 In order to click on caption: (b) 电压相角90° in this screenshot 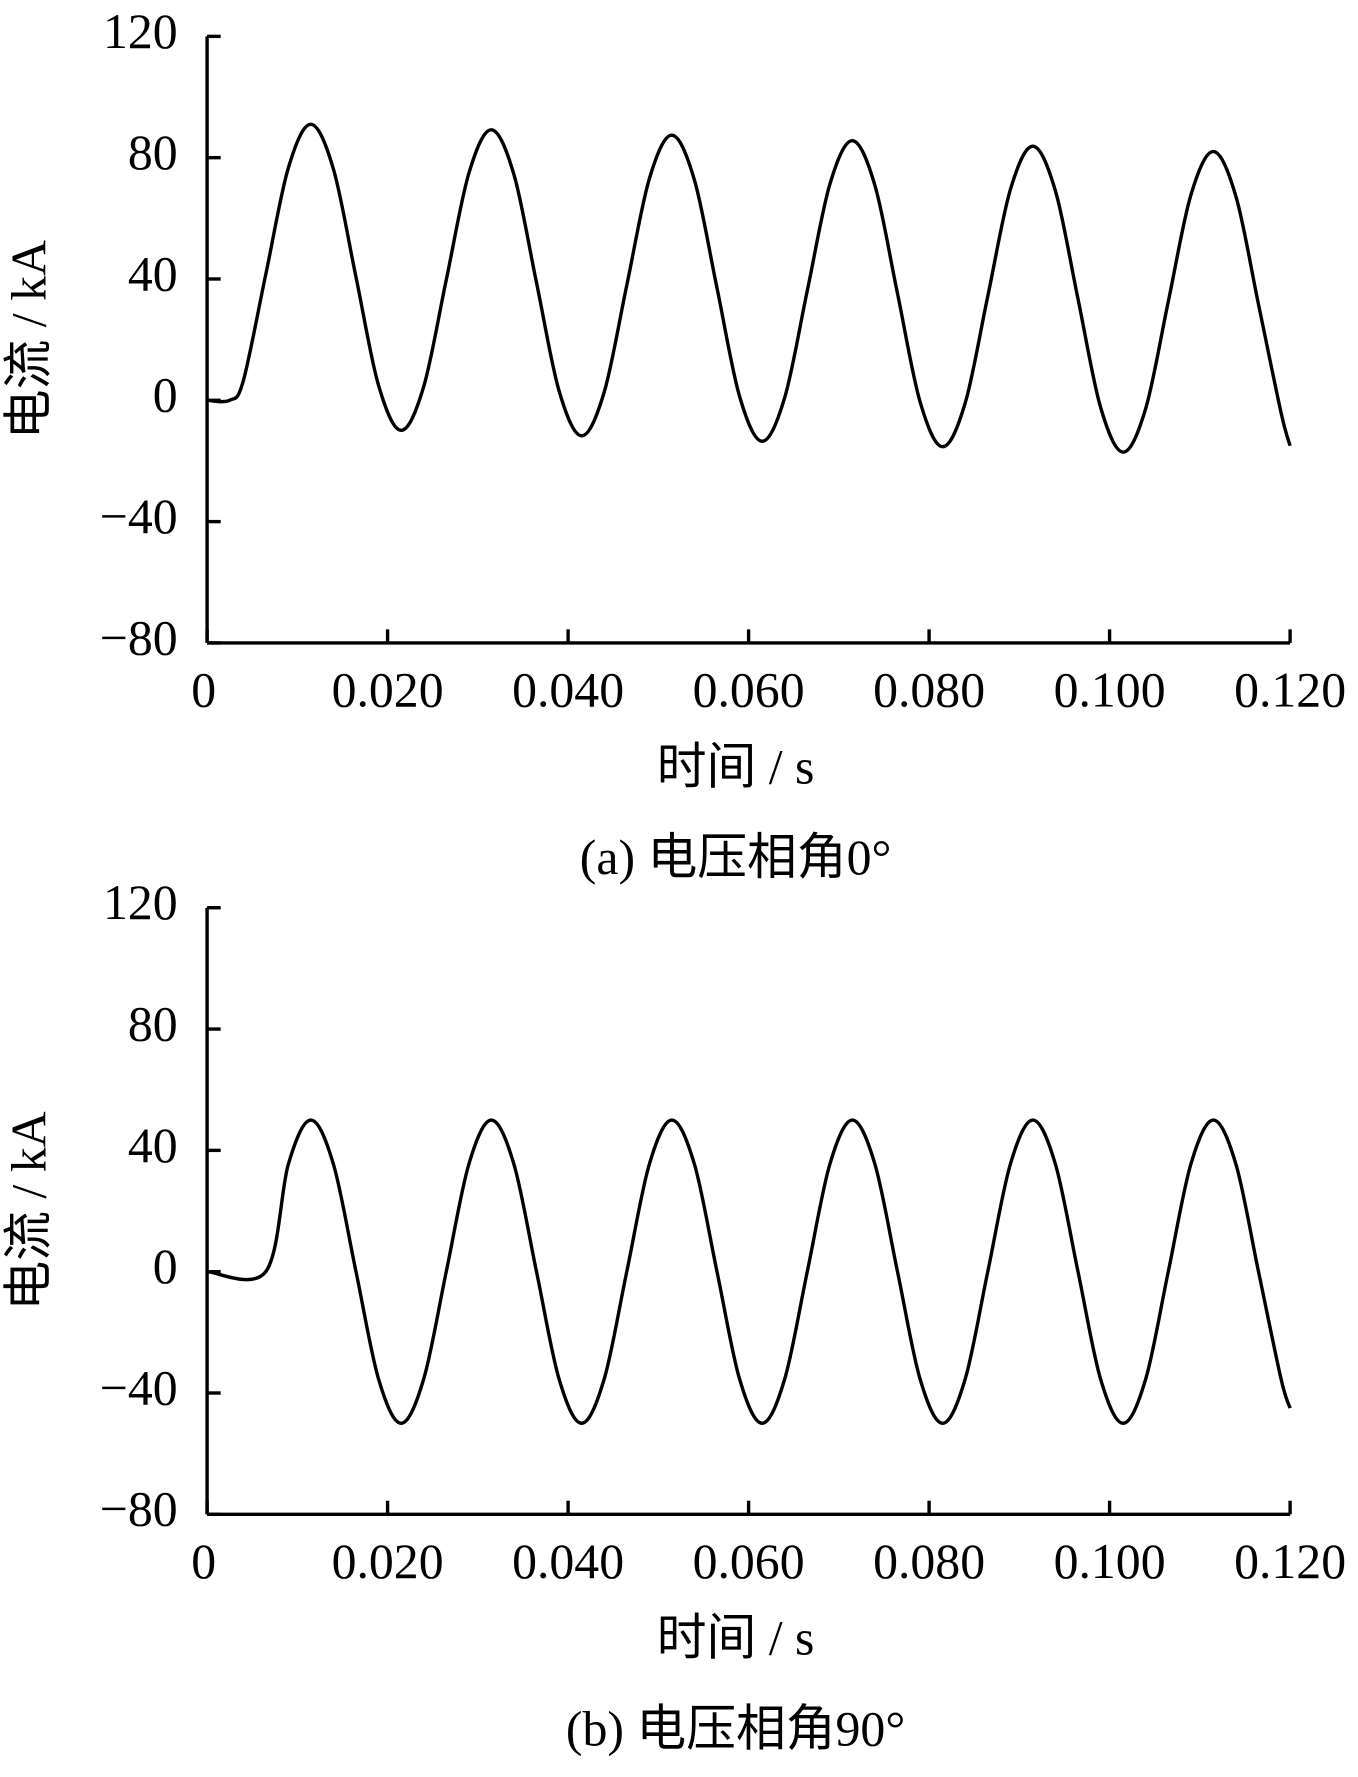, I will do `click(735, 1728)`.